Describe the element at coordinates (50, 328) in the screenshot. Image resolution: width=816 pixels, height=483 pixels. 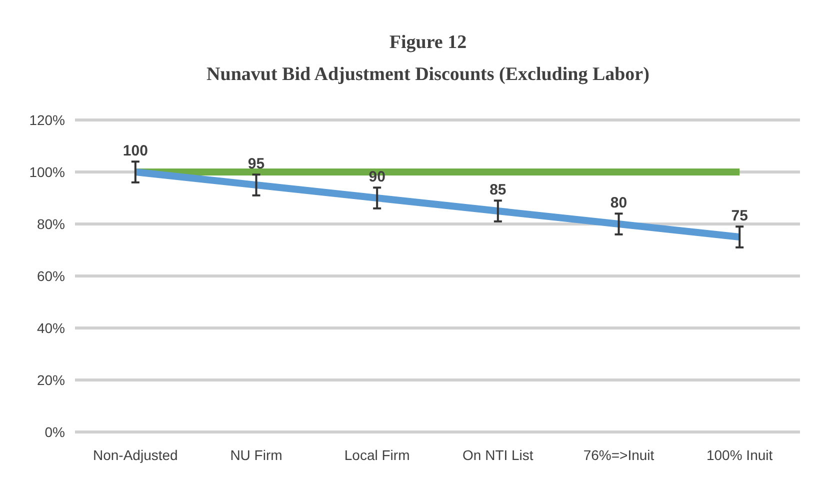
I see `y-tick-label: 40%` at that location.